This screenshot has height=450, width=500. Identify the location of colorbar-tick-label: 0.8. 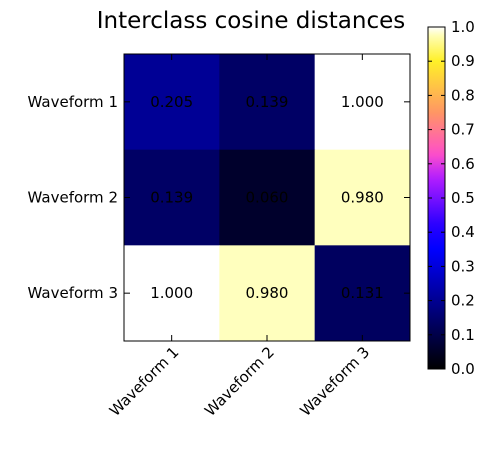
(463, 95).